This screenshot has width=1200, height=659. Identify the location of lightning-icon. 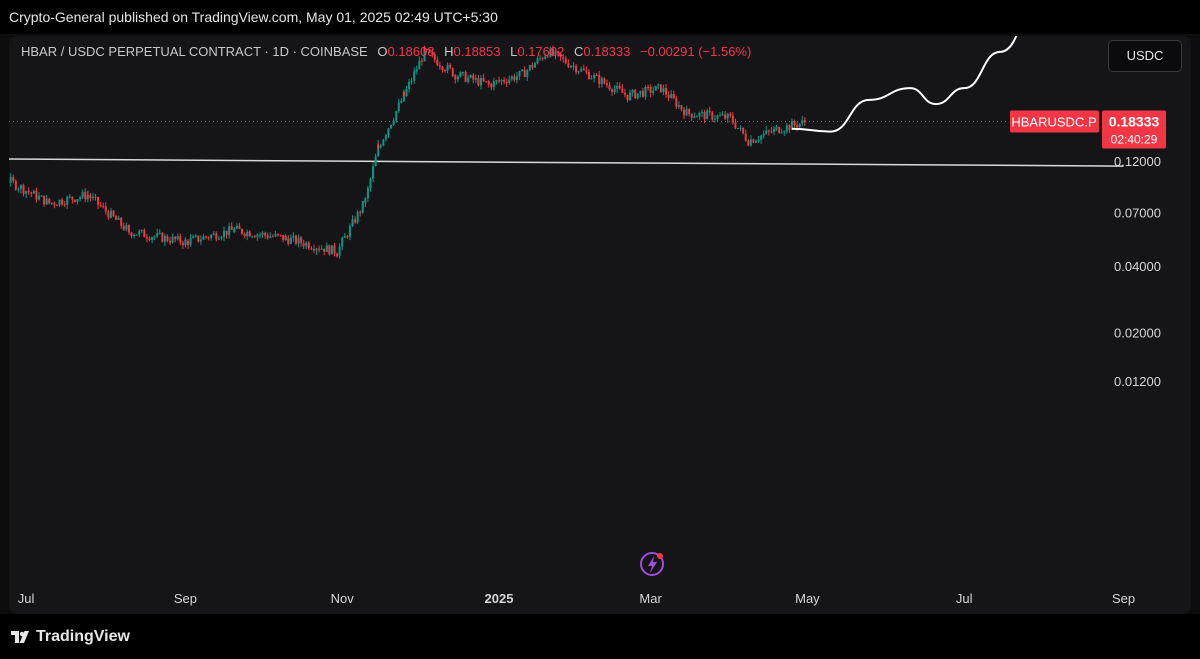
(652, 564).